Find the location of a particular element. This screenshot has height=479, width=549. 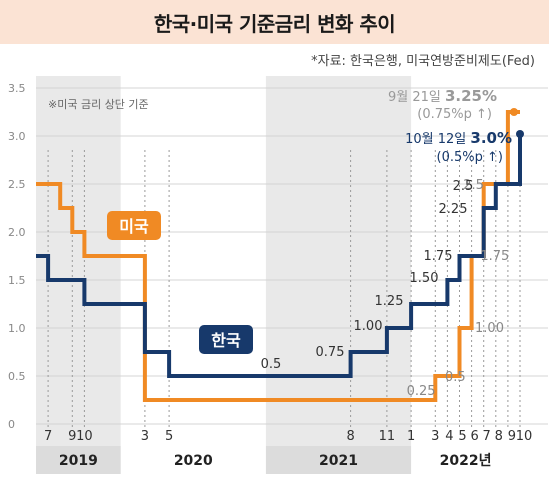

x-tick-label: 1 is located at coordinates (411, 436).